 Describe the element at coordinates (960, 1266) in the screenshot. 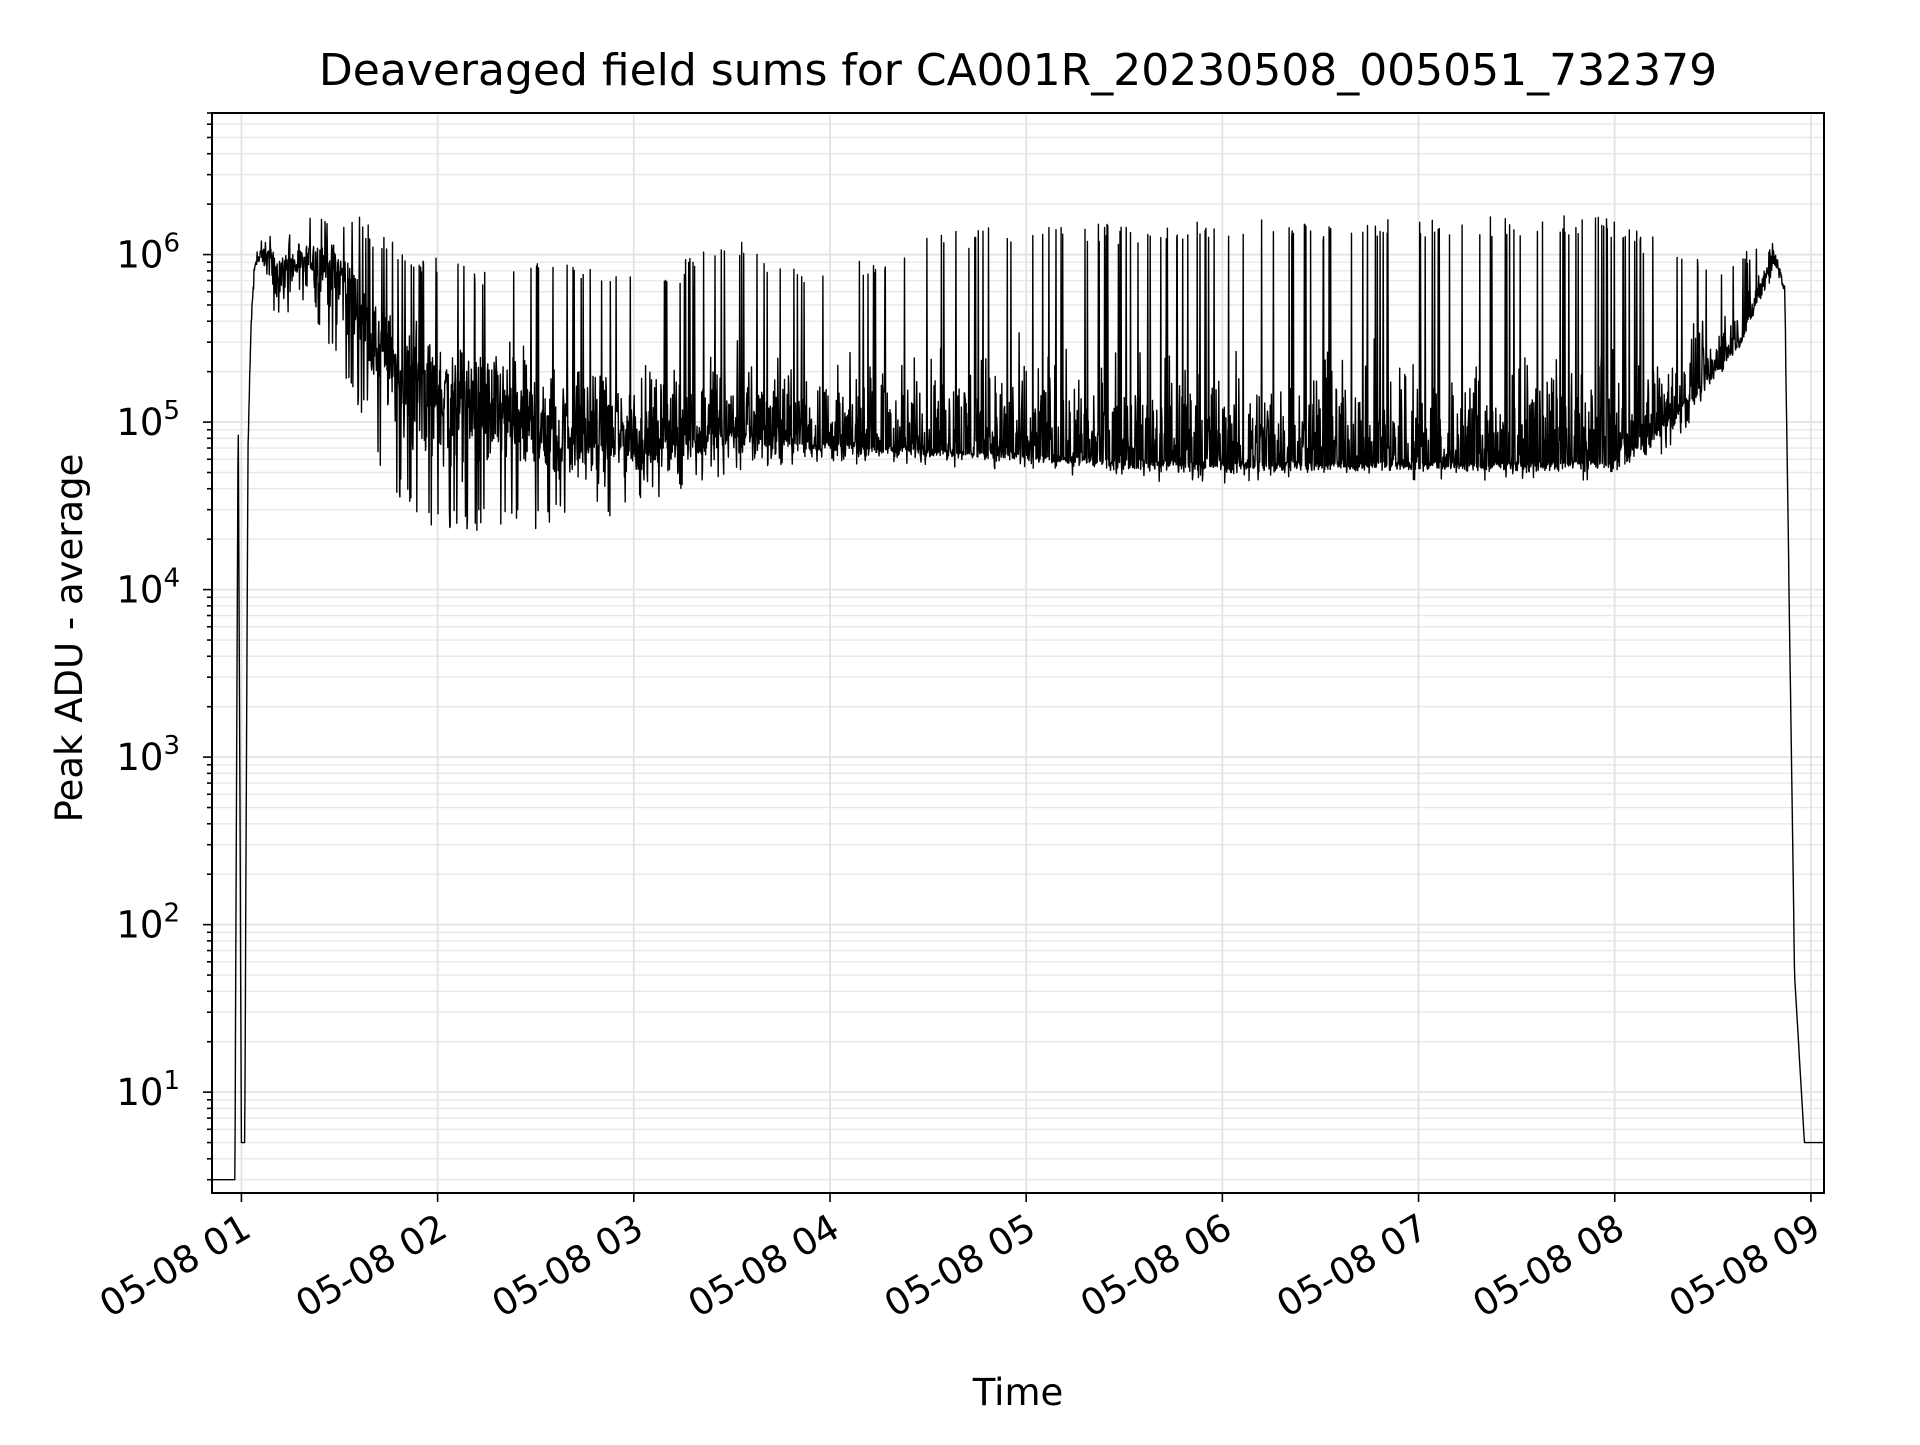

I see `x-tick-label: 05-08 05` at that location.